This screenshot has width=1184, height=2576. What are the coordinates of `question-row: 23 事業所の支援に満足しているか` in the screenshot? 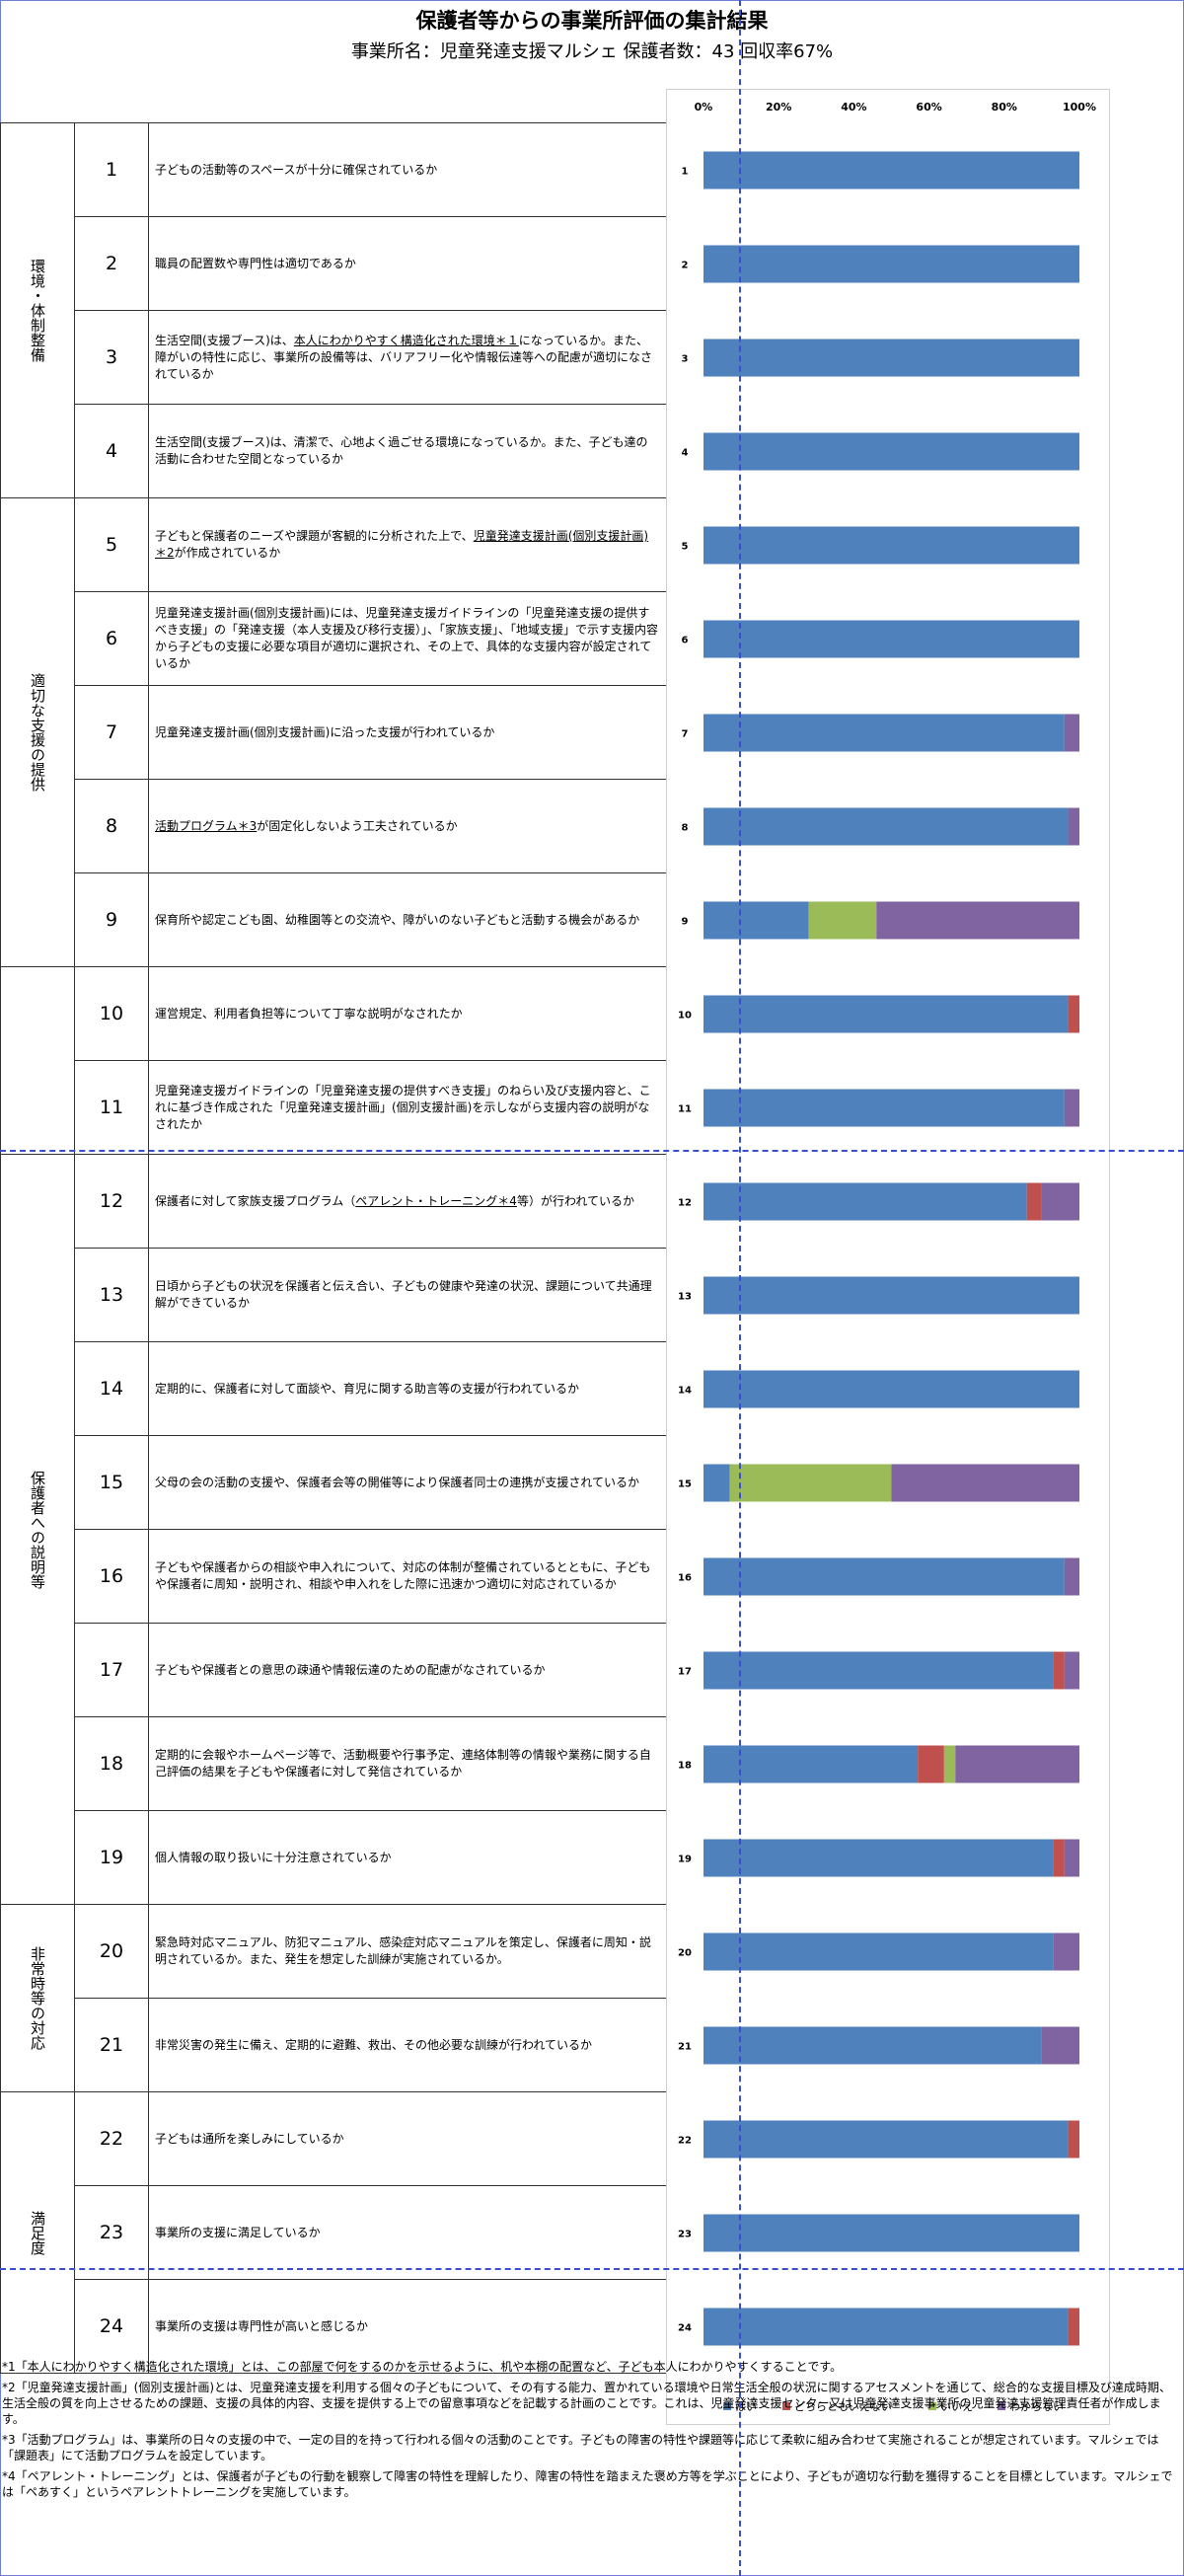 It's located at (334, 2232).